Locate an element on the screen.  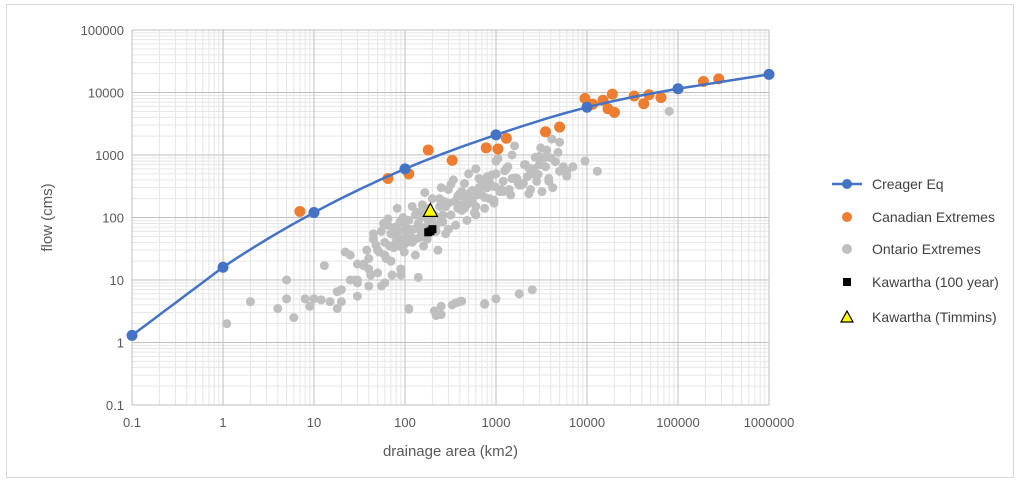
legend-marker-ontario-extremes is located at coordinates (847, 249).